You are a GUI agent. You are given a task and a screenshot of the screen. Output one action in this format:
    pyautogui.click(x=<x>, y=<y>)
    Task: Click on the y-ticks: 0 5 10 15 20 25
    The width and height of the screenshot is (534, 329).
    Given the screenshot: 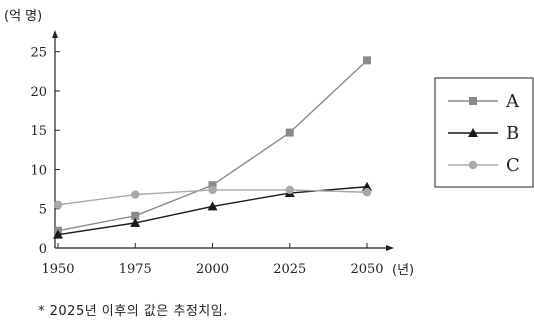 What is the action you would take?
    pyautogui.click(x=45, y=151)
    